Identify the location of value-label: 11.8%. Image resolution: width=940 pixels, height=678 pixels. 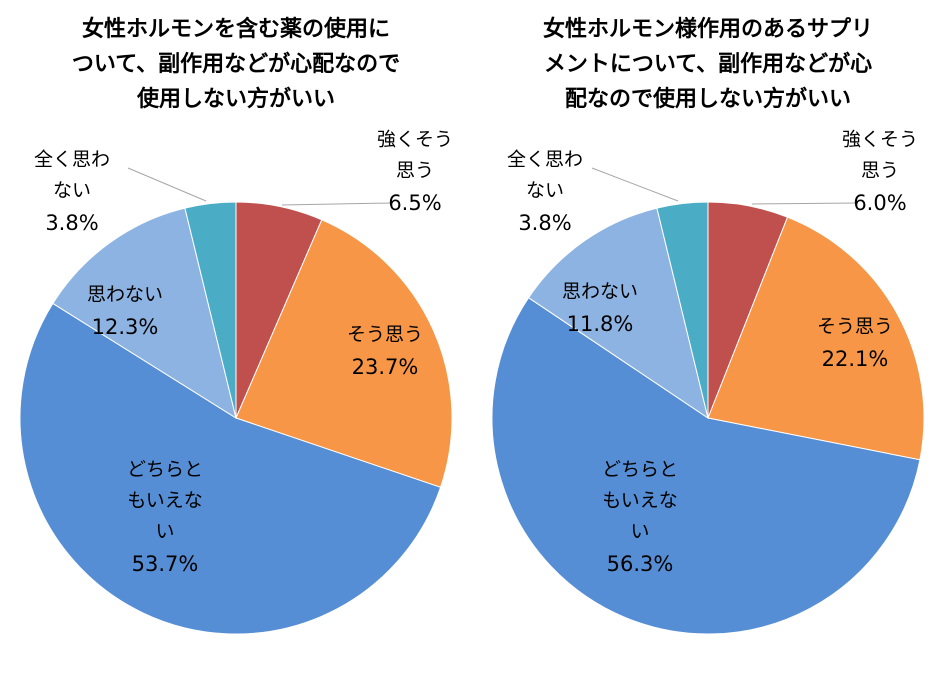
(600, 324).